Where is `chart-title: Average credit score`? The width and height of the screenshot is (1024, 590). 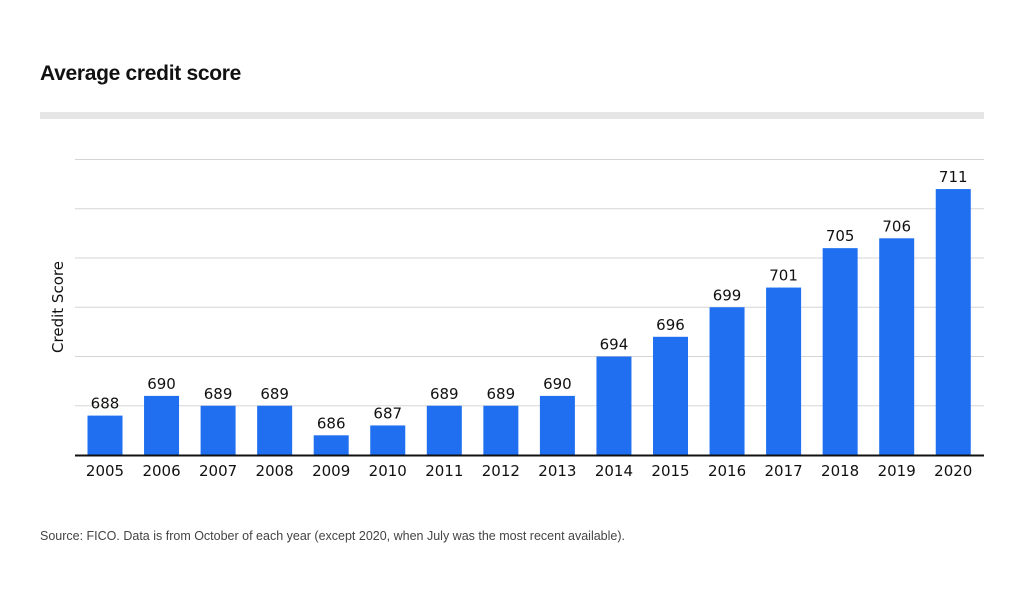 chart-title: Average credit score is located at coordinates (140, 73).